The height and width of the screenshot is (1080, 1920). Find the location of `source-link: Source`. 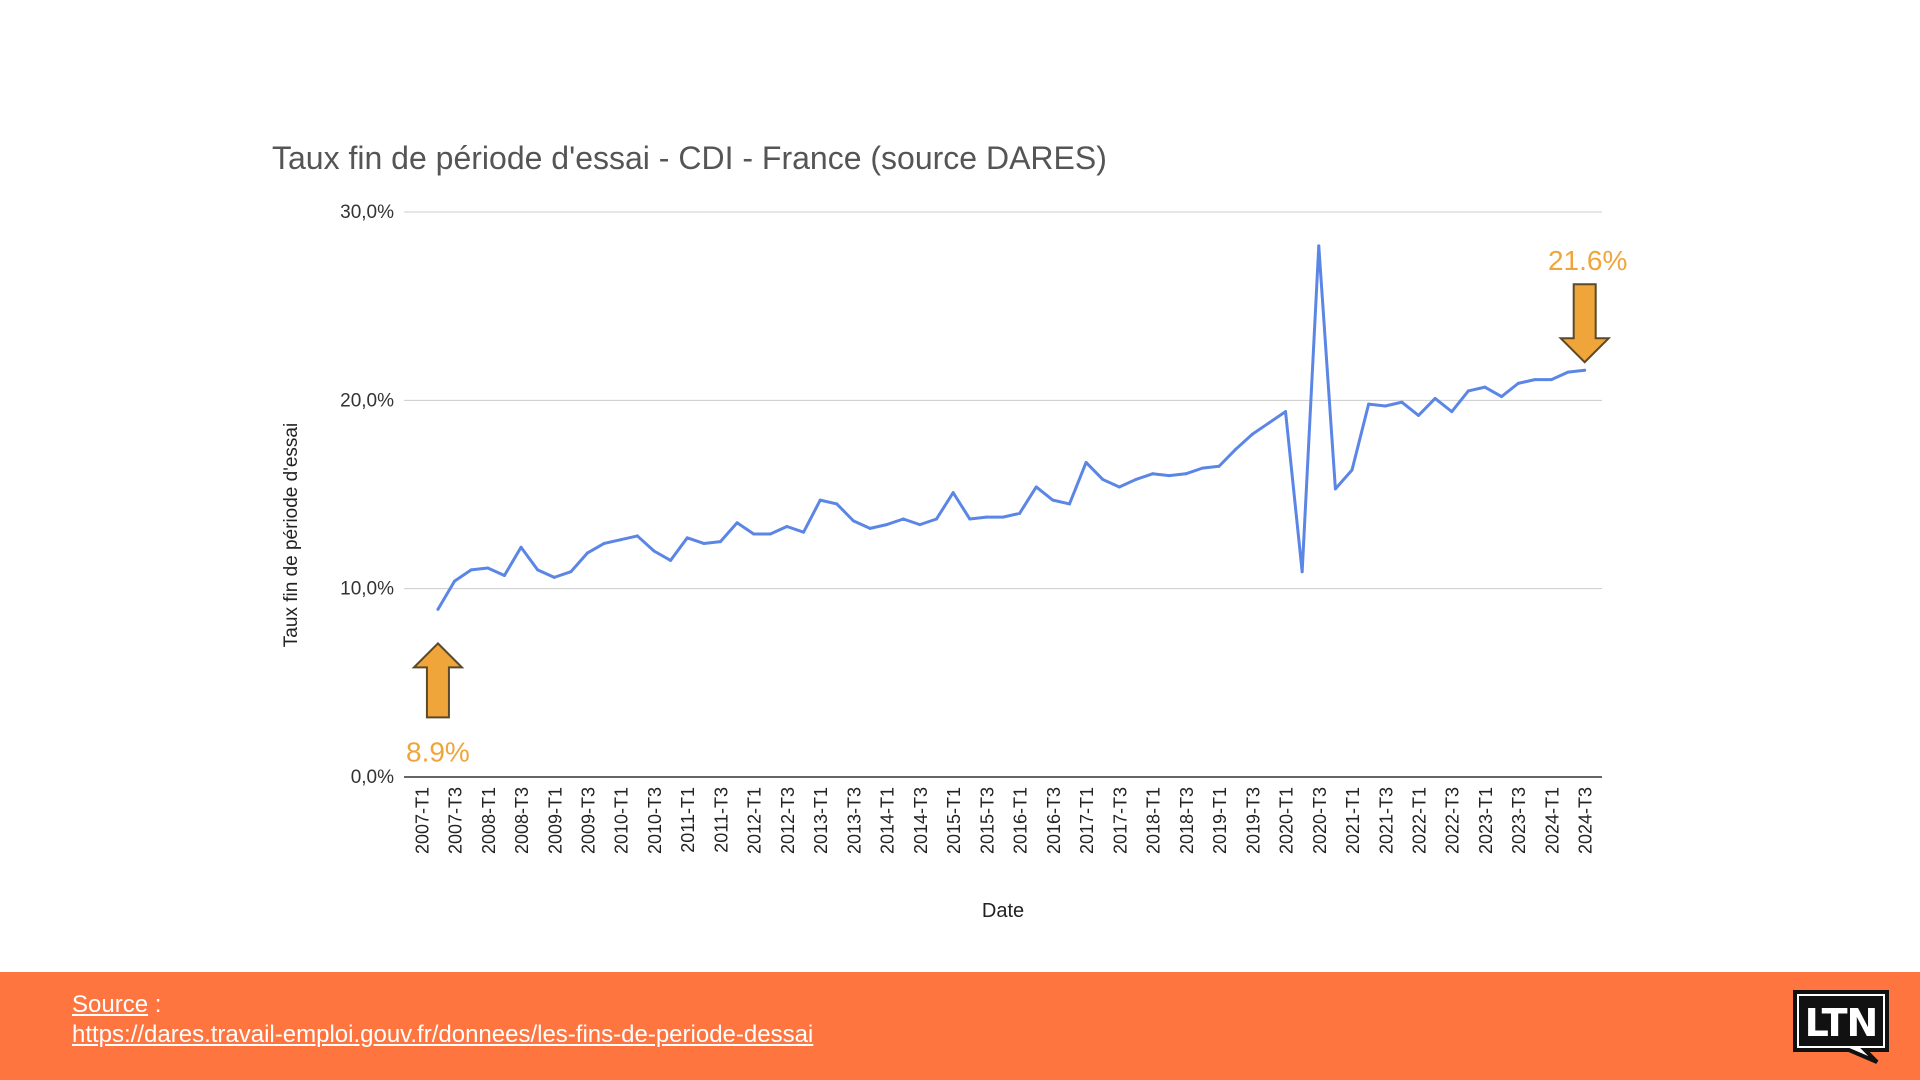

source-link: Source is located at coordinates (110, 1004).